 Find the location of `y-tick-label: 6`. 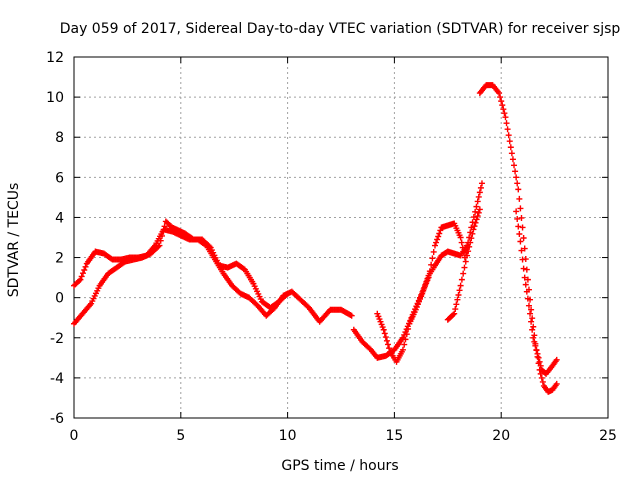

y-tick-label: 6 is located at coordinates (59, 178).